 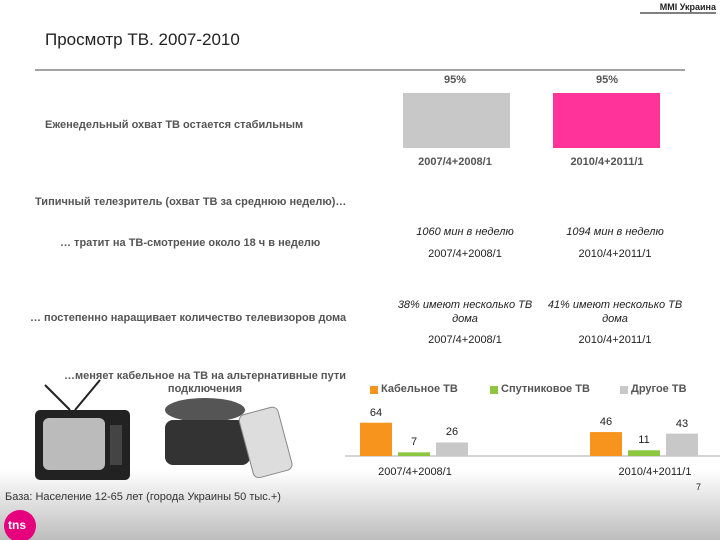 What do you see at coordinates (142, 39) in the screenshot?
I see `slide-title: Просмотр ТВ. 2007-2010` at bounding box center [142, 39].